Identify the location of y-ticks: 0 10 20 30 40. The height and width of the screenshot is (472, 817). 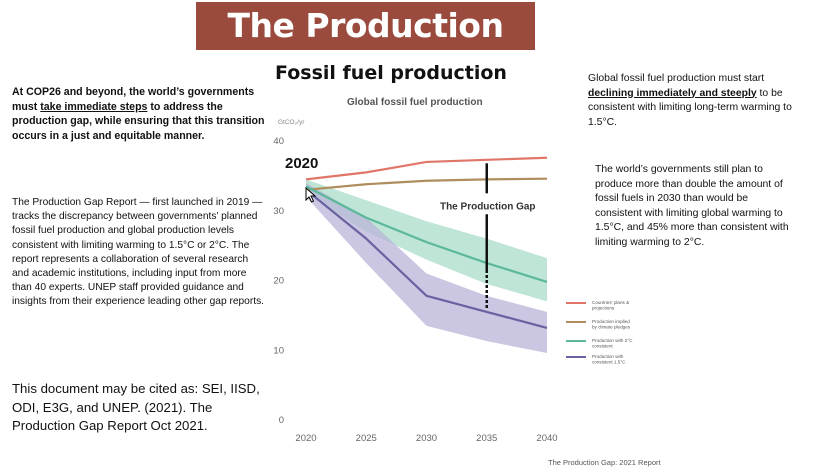
(278, 281).